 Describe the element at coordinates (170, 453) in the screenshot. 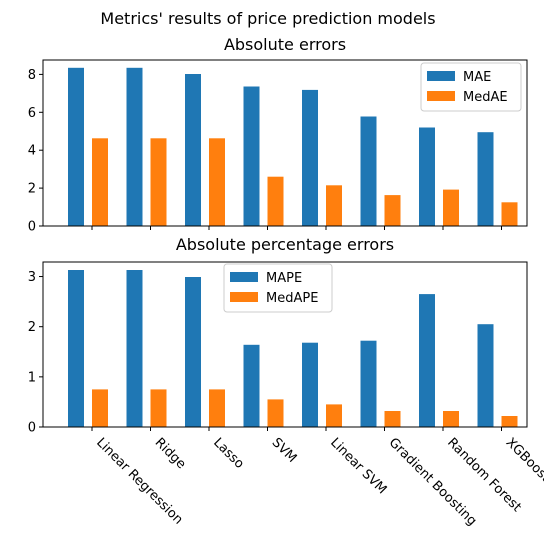

I see `x-tick-label: Ridge` at that location.